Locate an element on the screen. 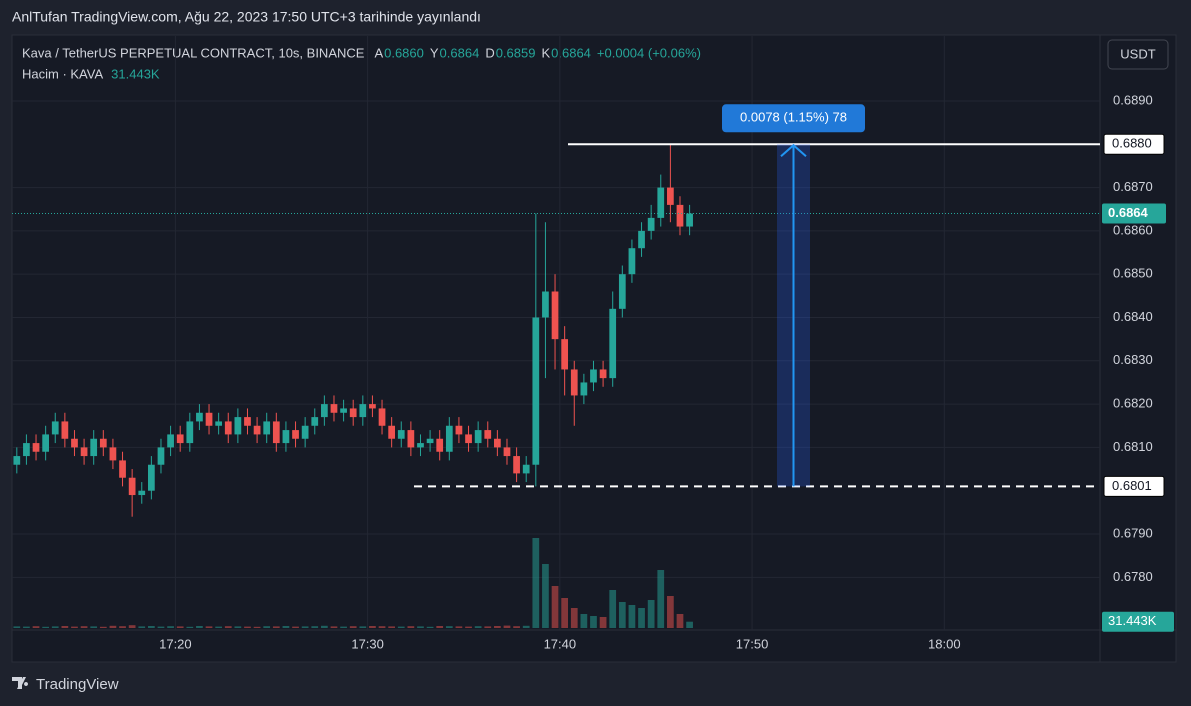 The image size is (1191, 706). y-tick-label: 0.6890 is located at coordinates (1133, 99).